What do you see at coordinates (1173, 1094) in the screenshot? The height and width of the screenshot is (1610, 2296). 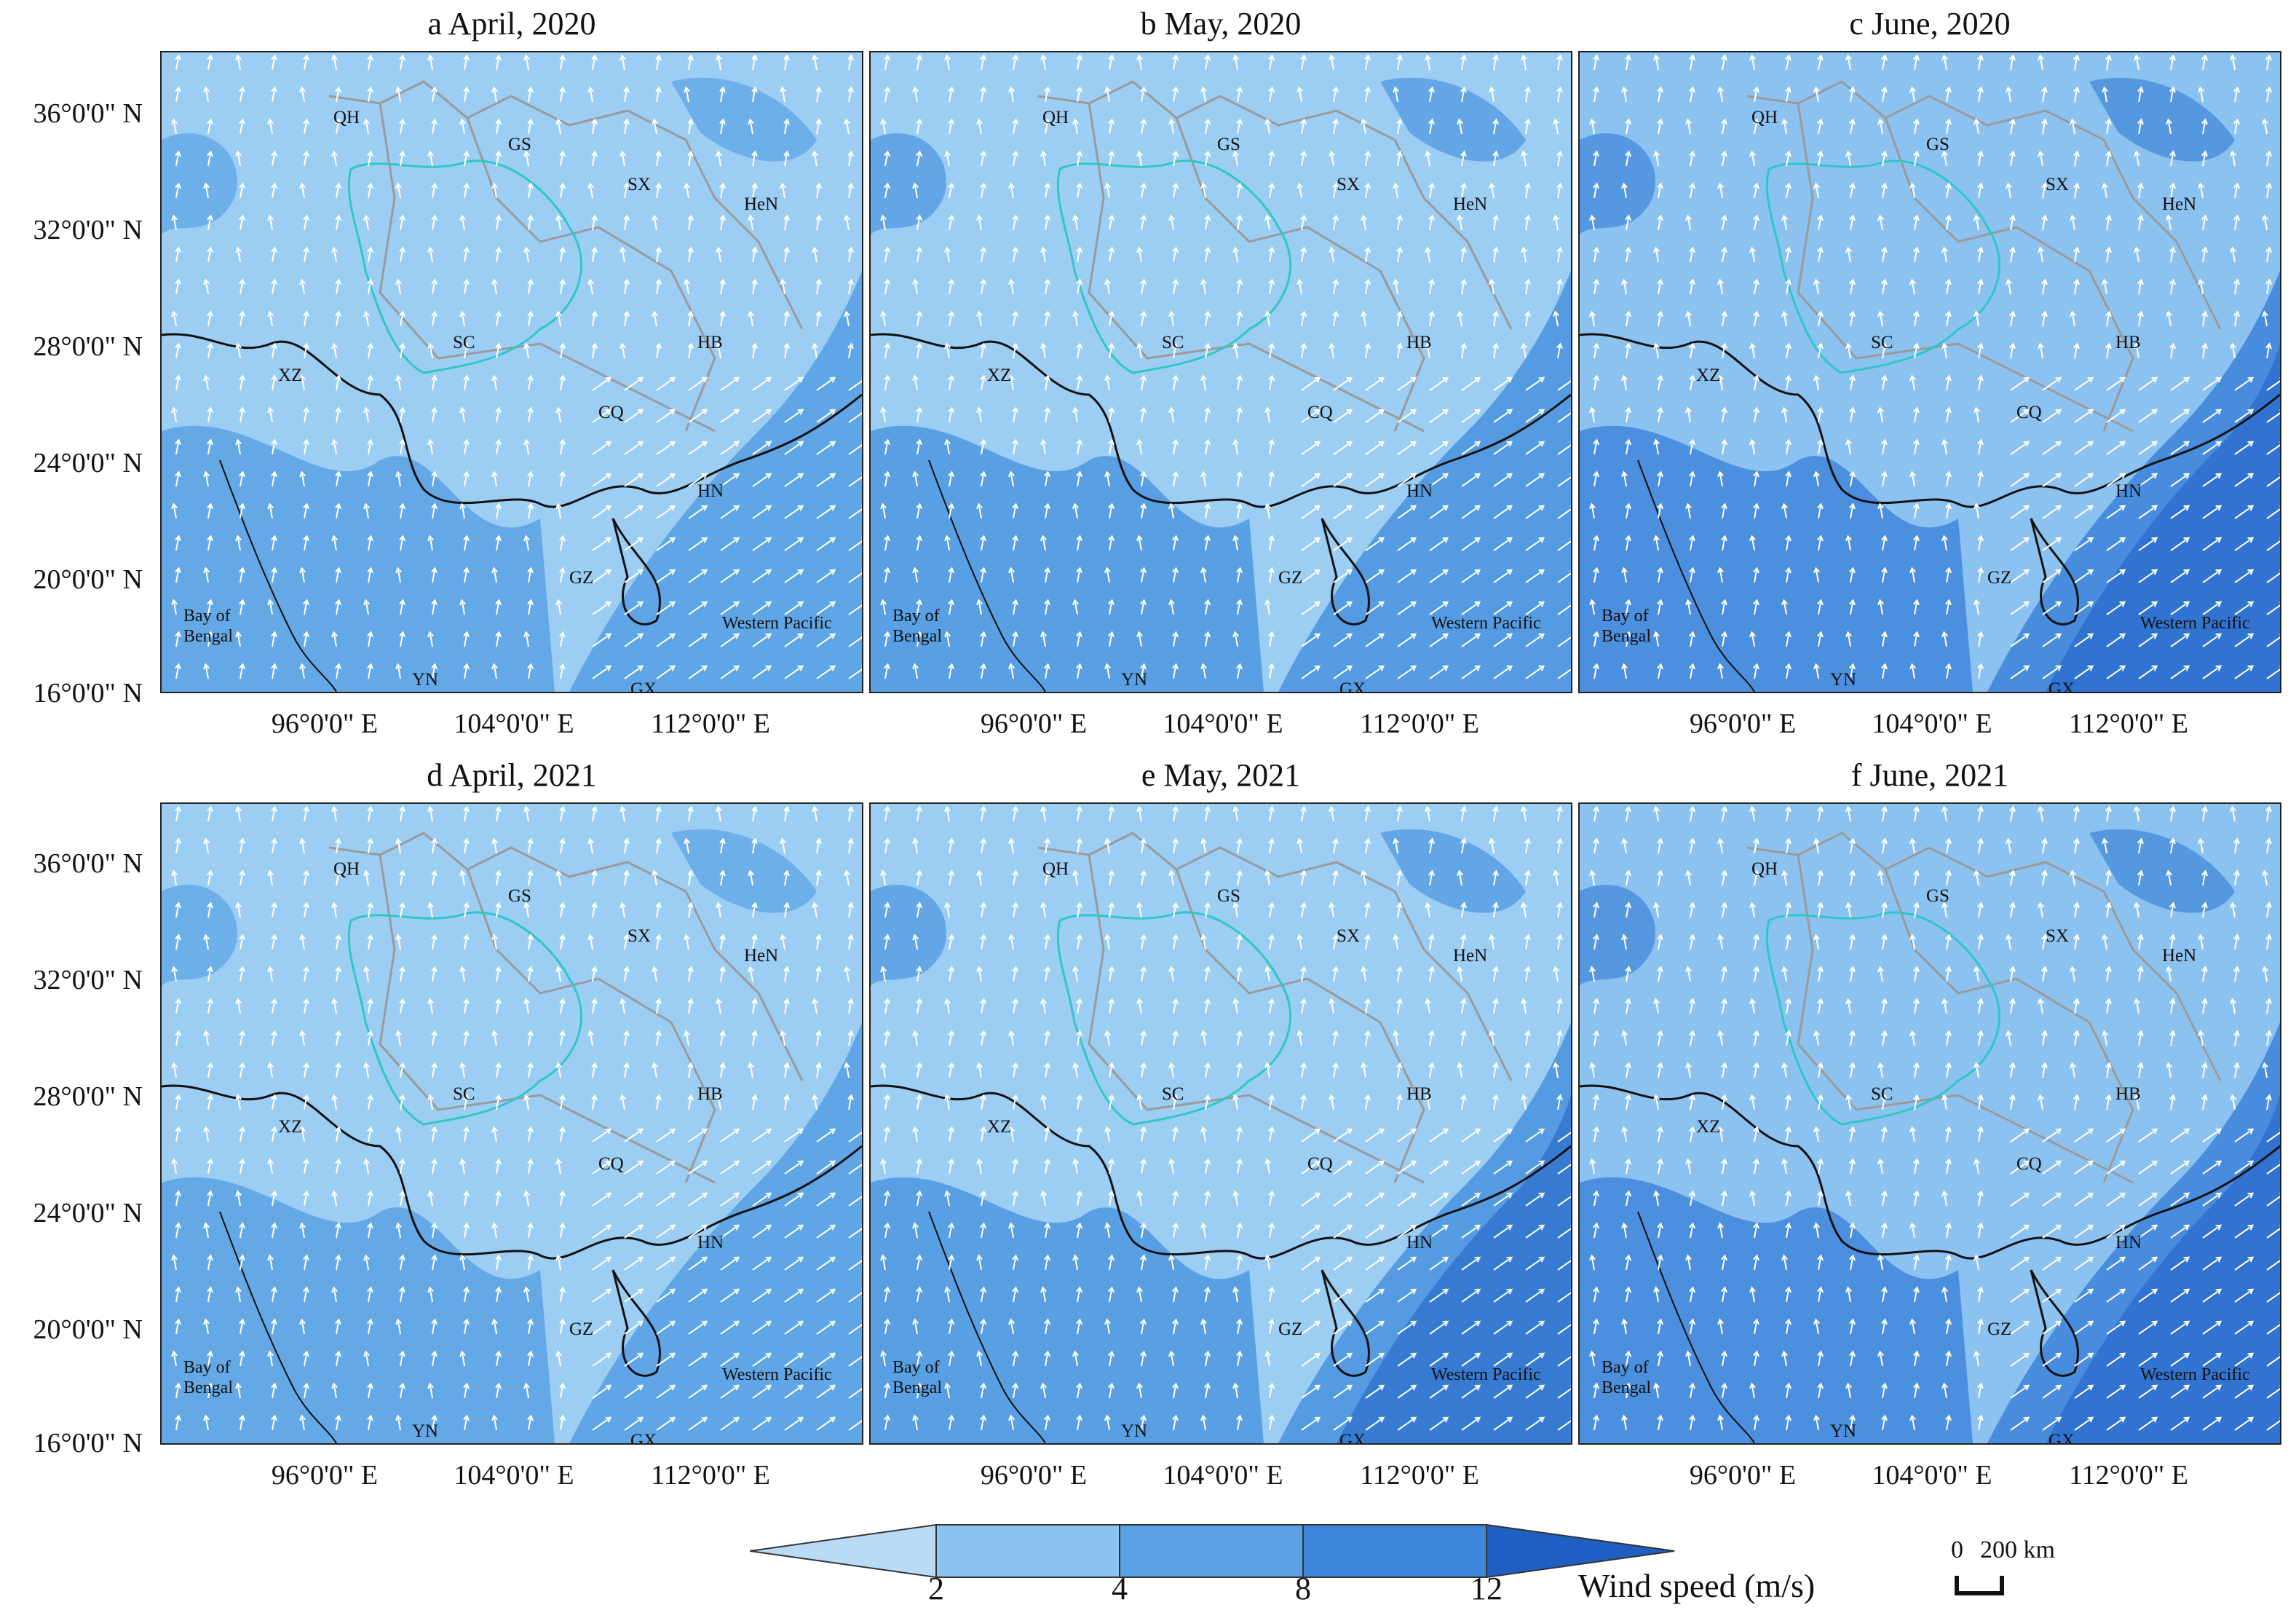 I see `province-label: SC` at bounding box center [1173, 1094].